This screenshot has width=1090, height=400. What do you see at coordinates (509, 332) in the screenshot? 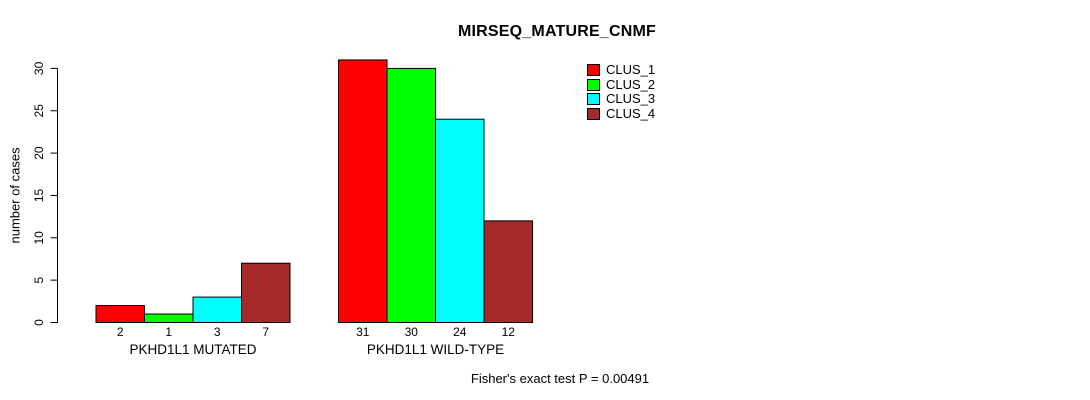
I see `bar-value-label: 12` at bounding box center [509, 332].